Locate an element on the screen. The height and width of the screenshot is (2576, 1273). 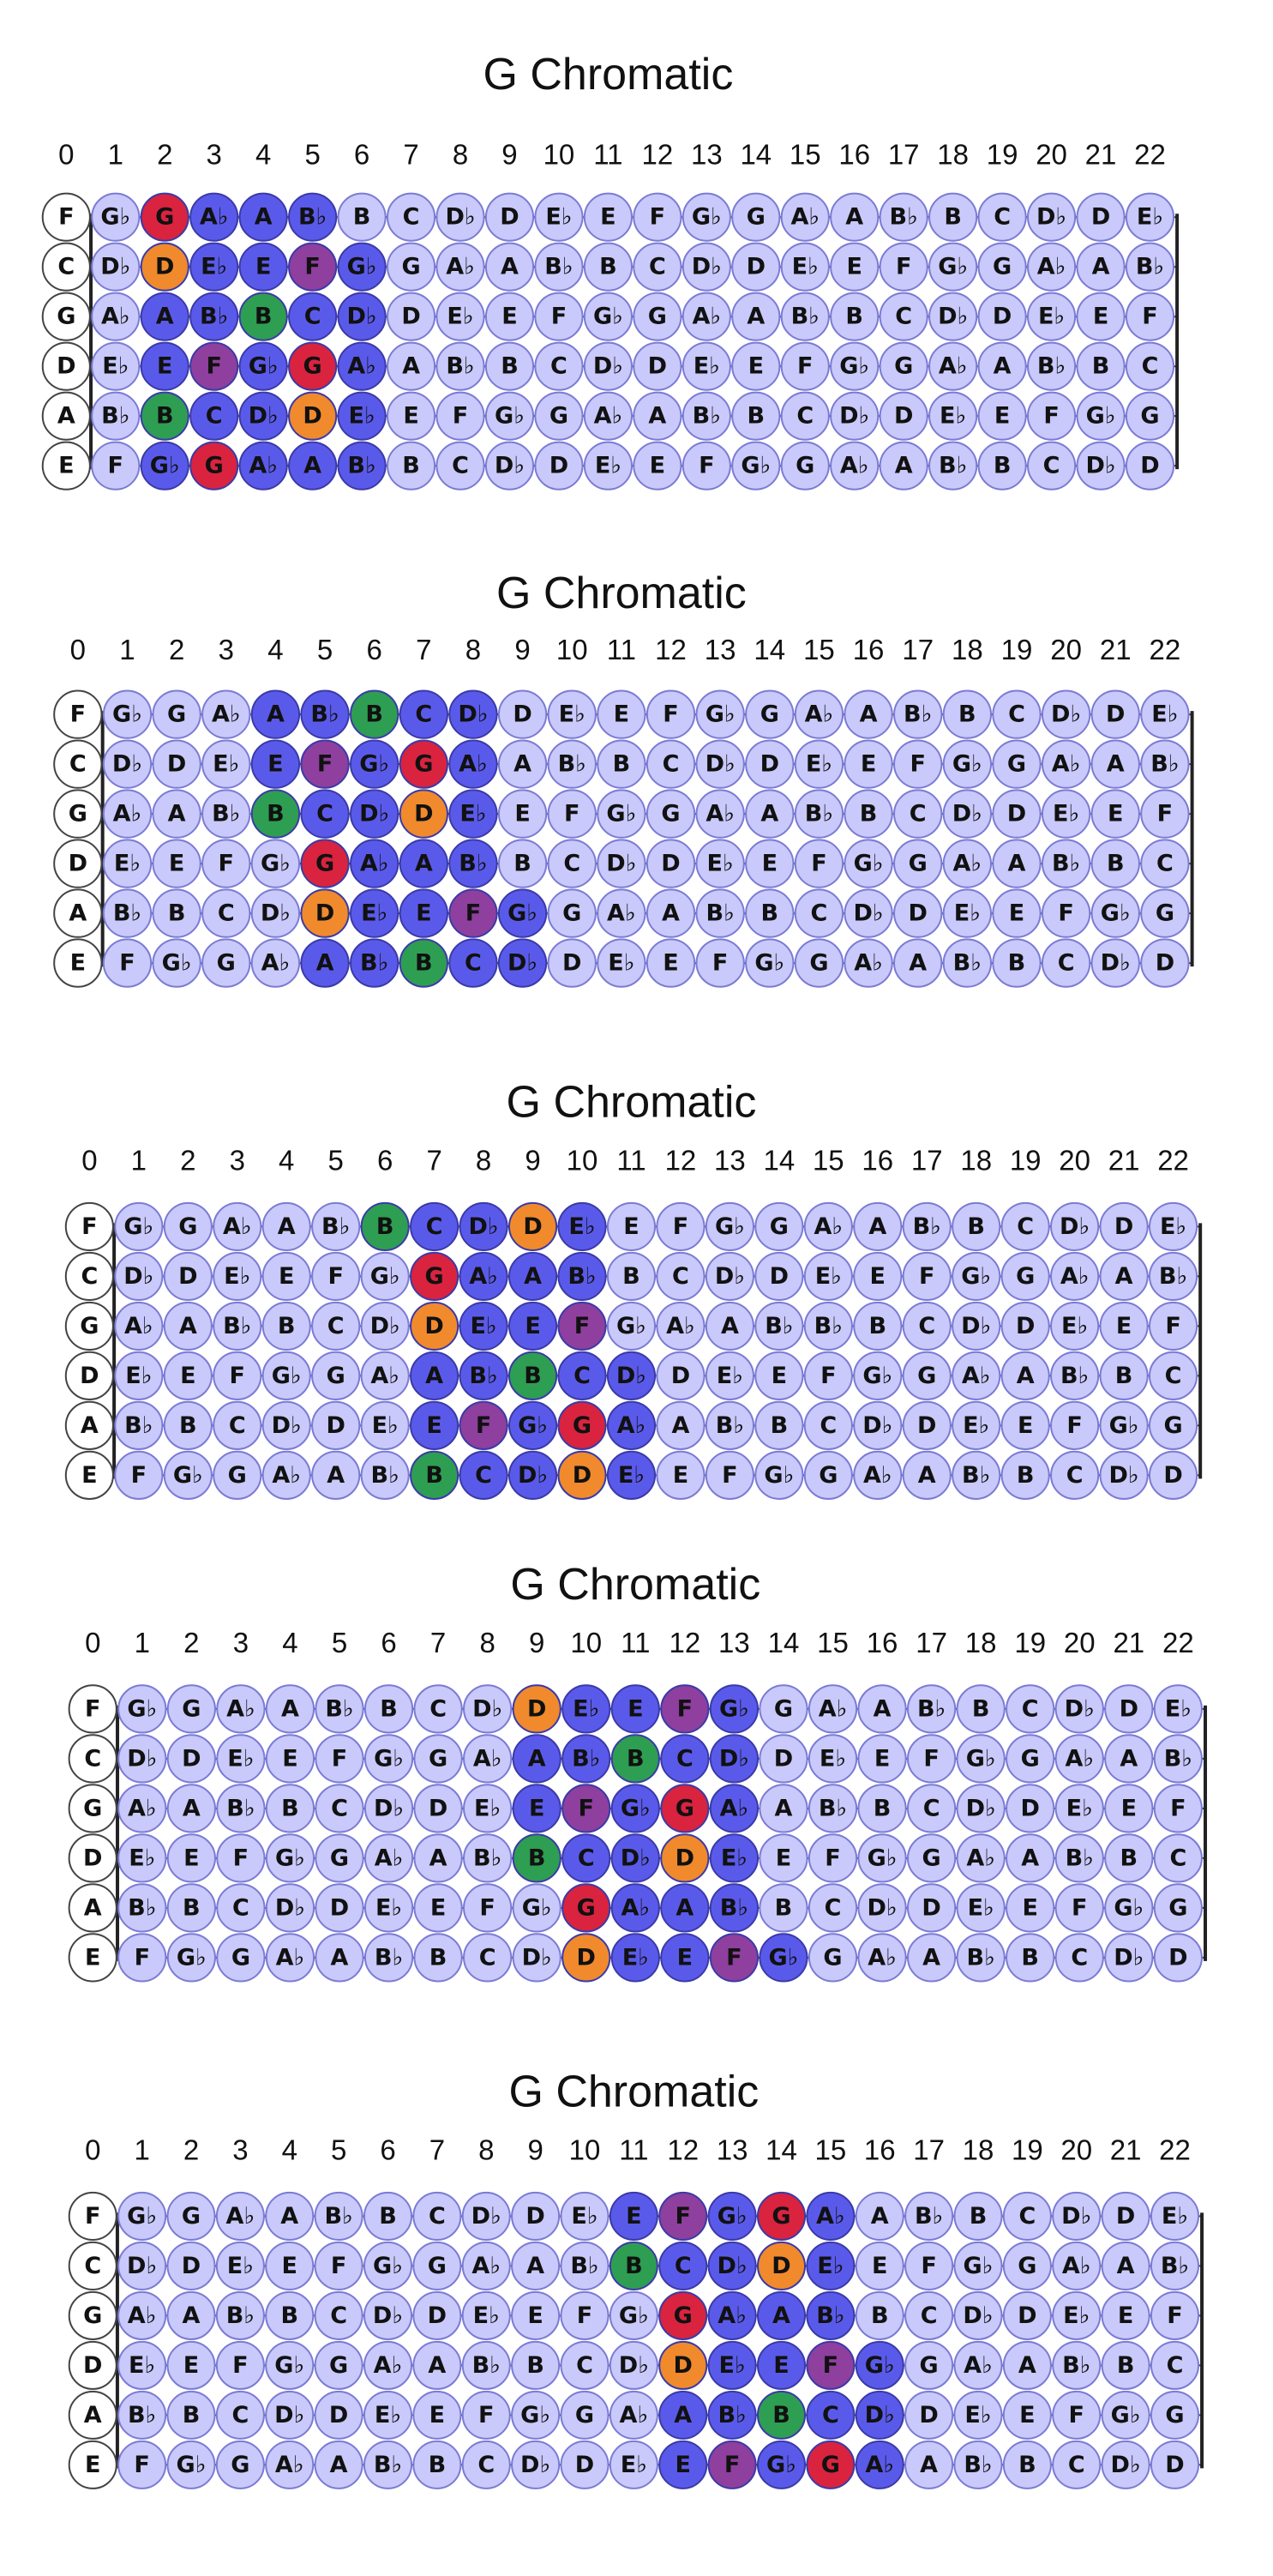
fret-number: 9 is located at coordinates (522, 649).